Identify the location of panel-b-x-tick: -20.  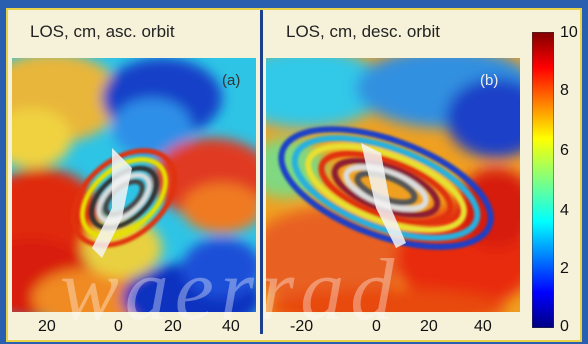
(302, 326).